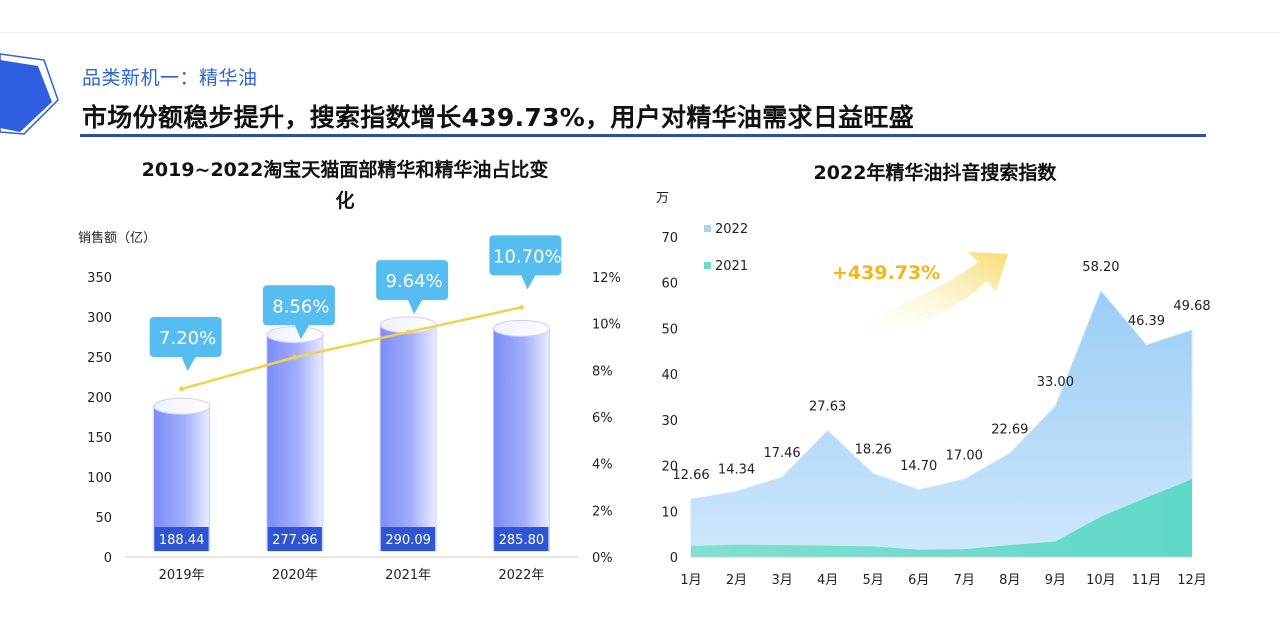 Image resolution: width=1280 pixels, height=640 pixels. I want to click on x-tick-label: 9月, so click(1055, 580).